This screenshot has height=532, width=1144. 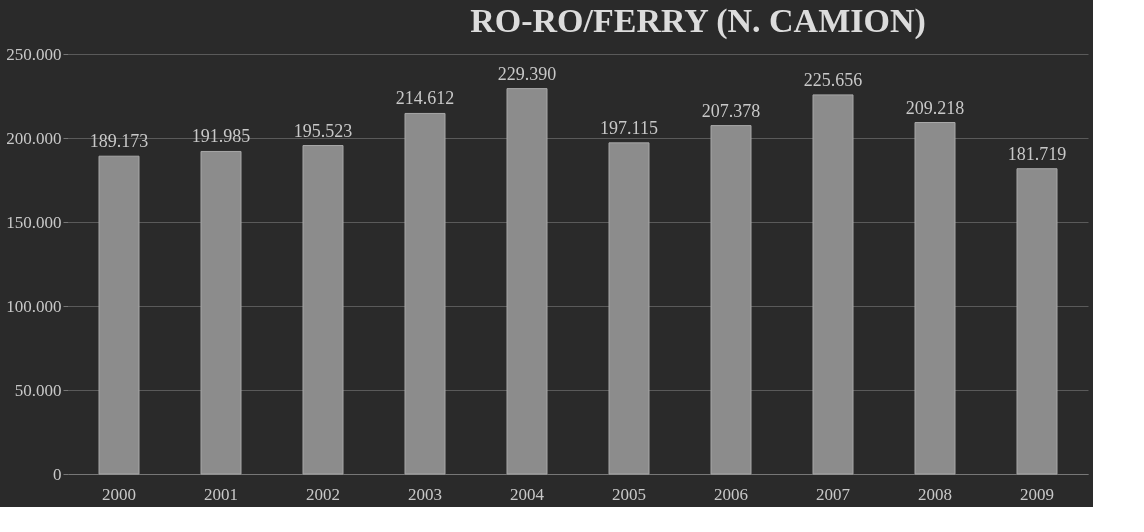 I want to click on data-label: 189.173, so click(x=119, y=141).